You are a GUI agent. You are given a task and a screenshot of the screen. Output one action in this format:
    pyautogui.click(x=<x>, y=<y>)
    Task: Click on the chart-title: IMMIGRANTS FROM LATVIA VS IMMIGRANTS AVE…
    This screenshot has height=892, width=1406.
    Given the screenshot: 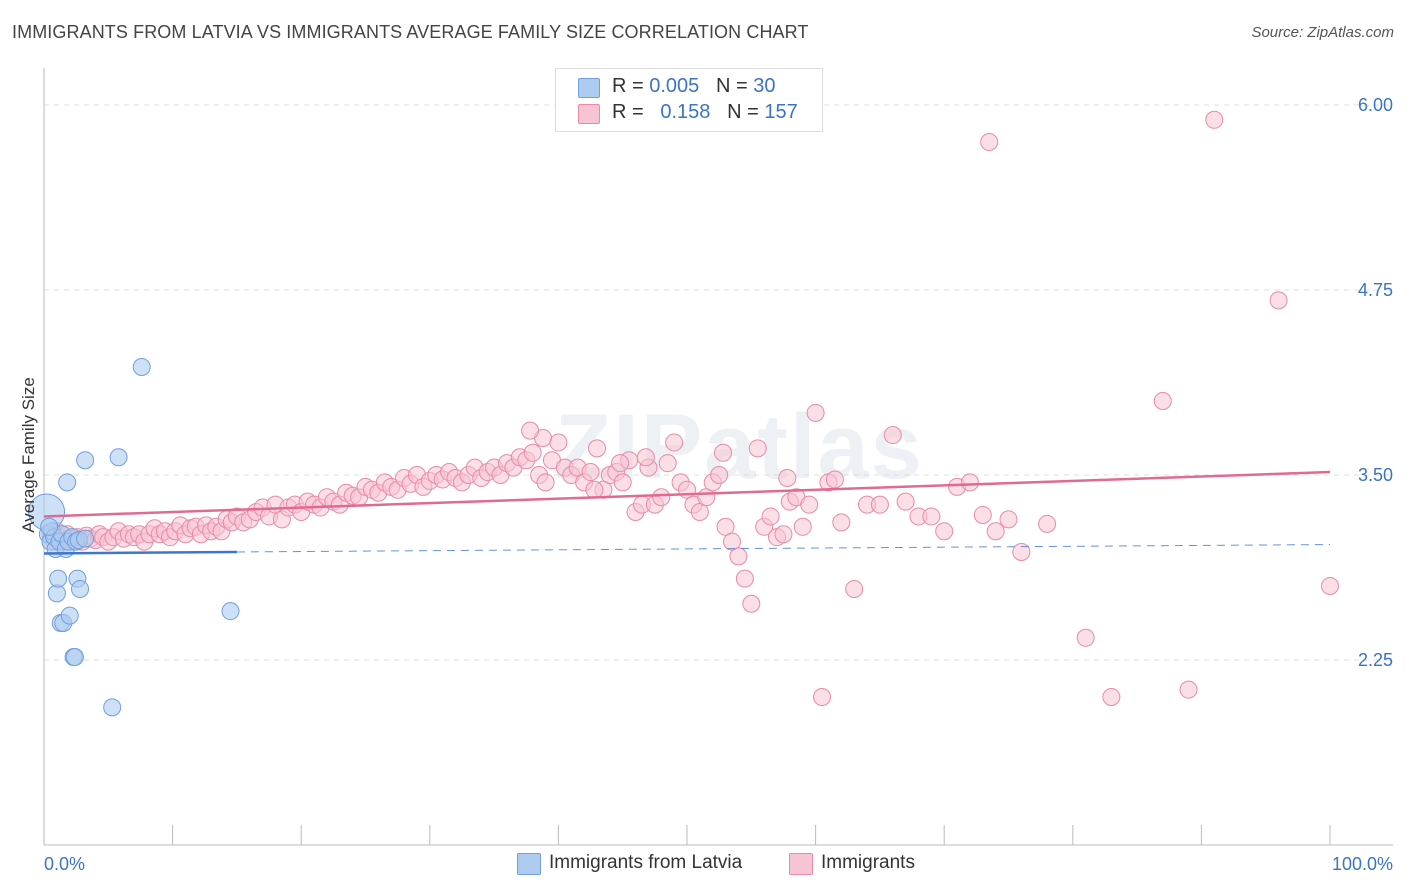 What is the action you would take?
    pyautogui.click(x=410, y=32)
    